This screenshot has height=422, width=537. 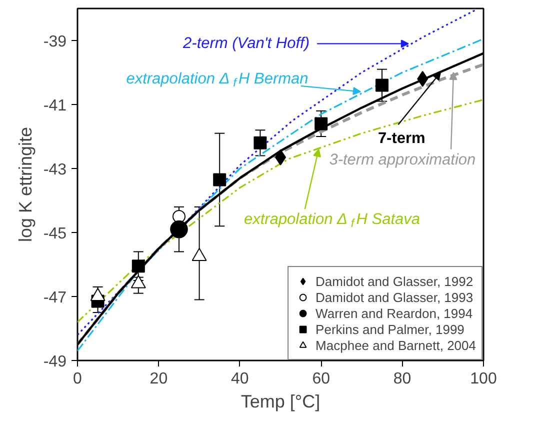 I want to click on x-tick-label: 0, so click(x=77, y=379).